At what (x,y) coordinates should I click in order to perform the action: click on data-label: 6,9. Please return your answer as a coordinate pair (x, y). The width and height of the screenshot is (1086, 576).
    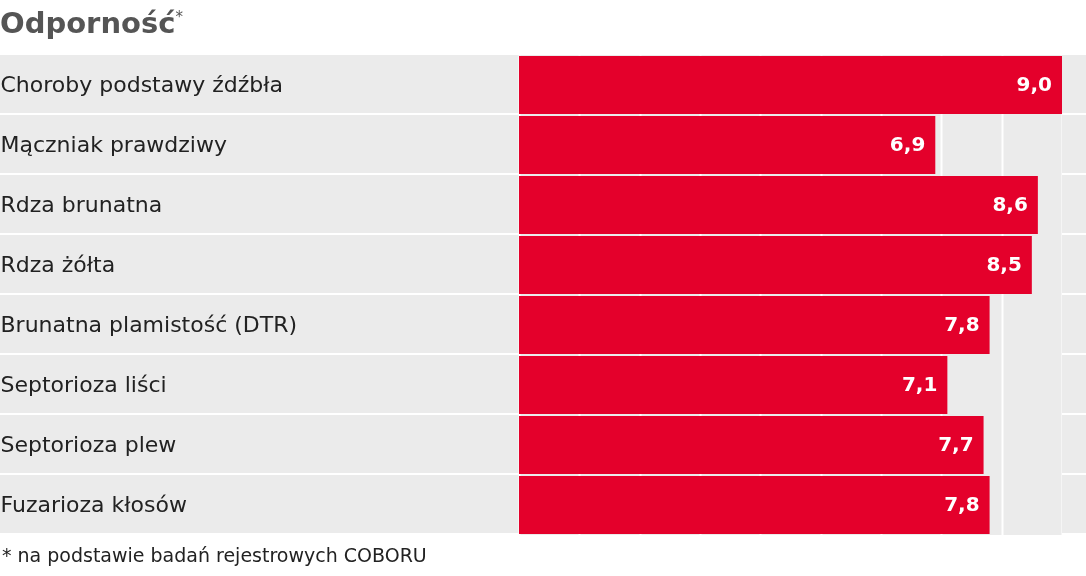
    Looking at the image, I should click on (907, 144).